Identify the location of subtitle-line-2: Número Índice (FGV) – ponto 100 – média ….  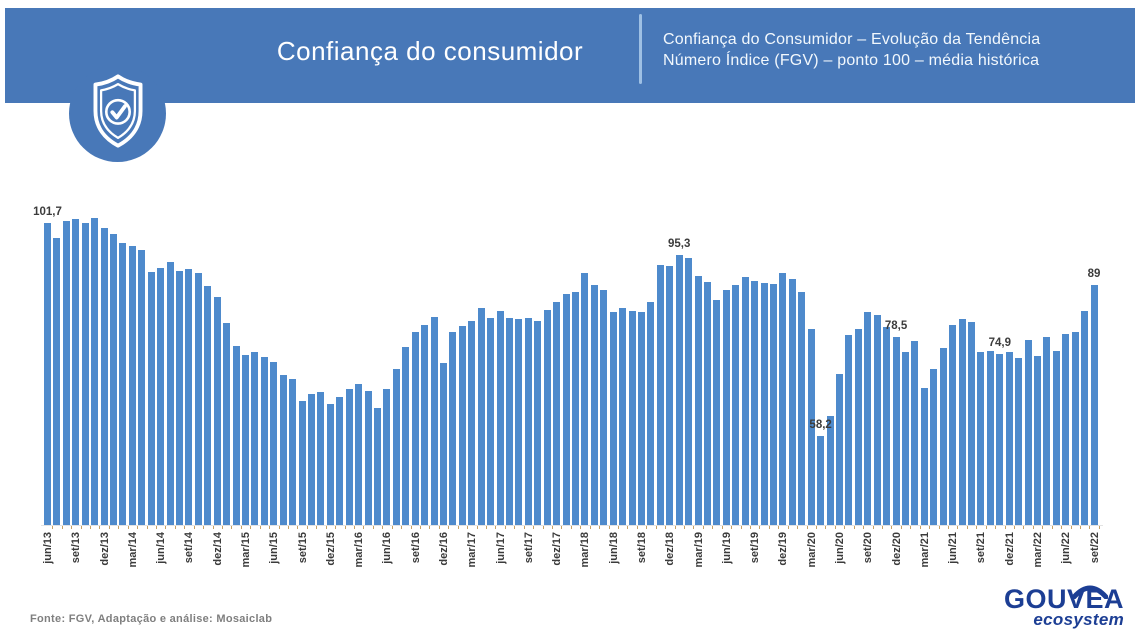
(851, 60).